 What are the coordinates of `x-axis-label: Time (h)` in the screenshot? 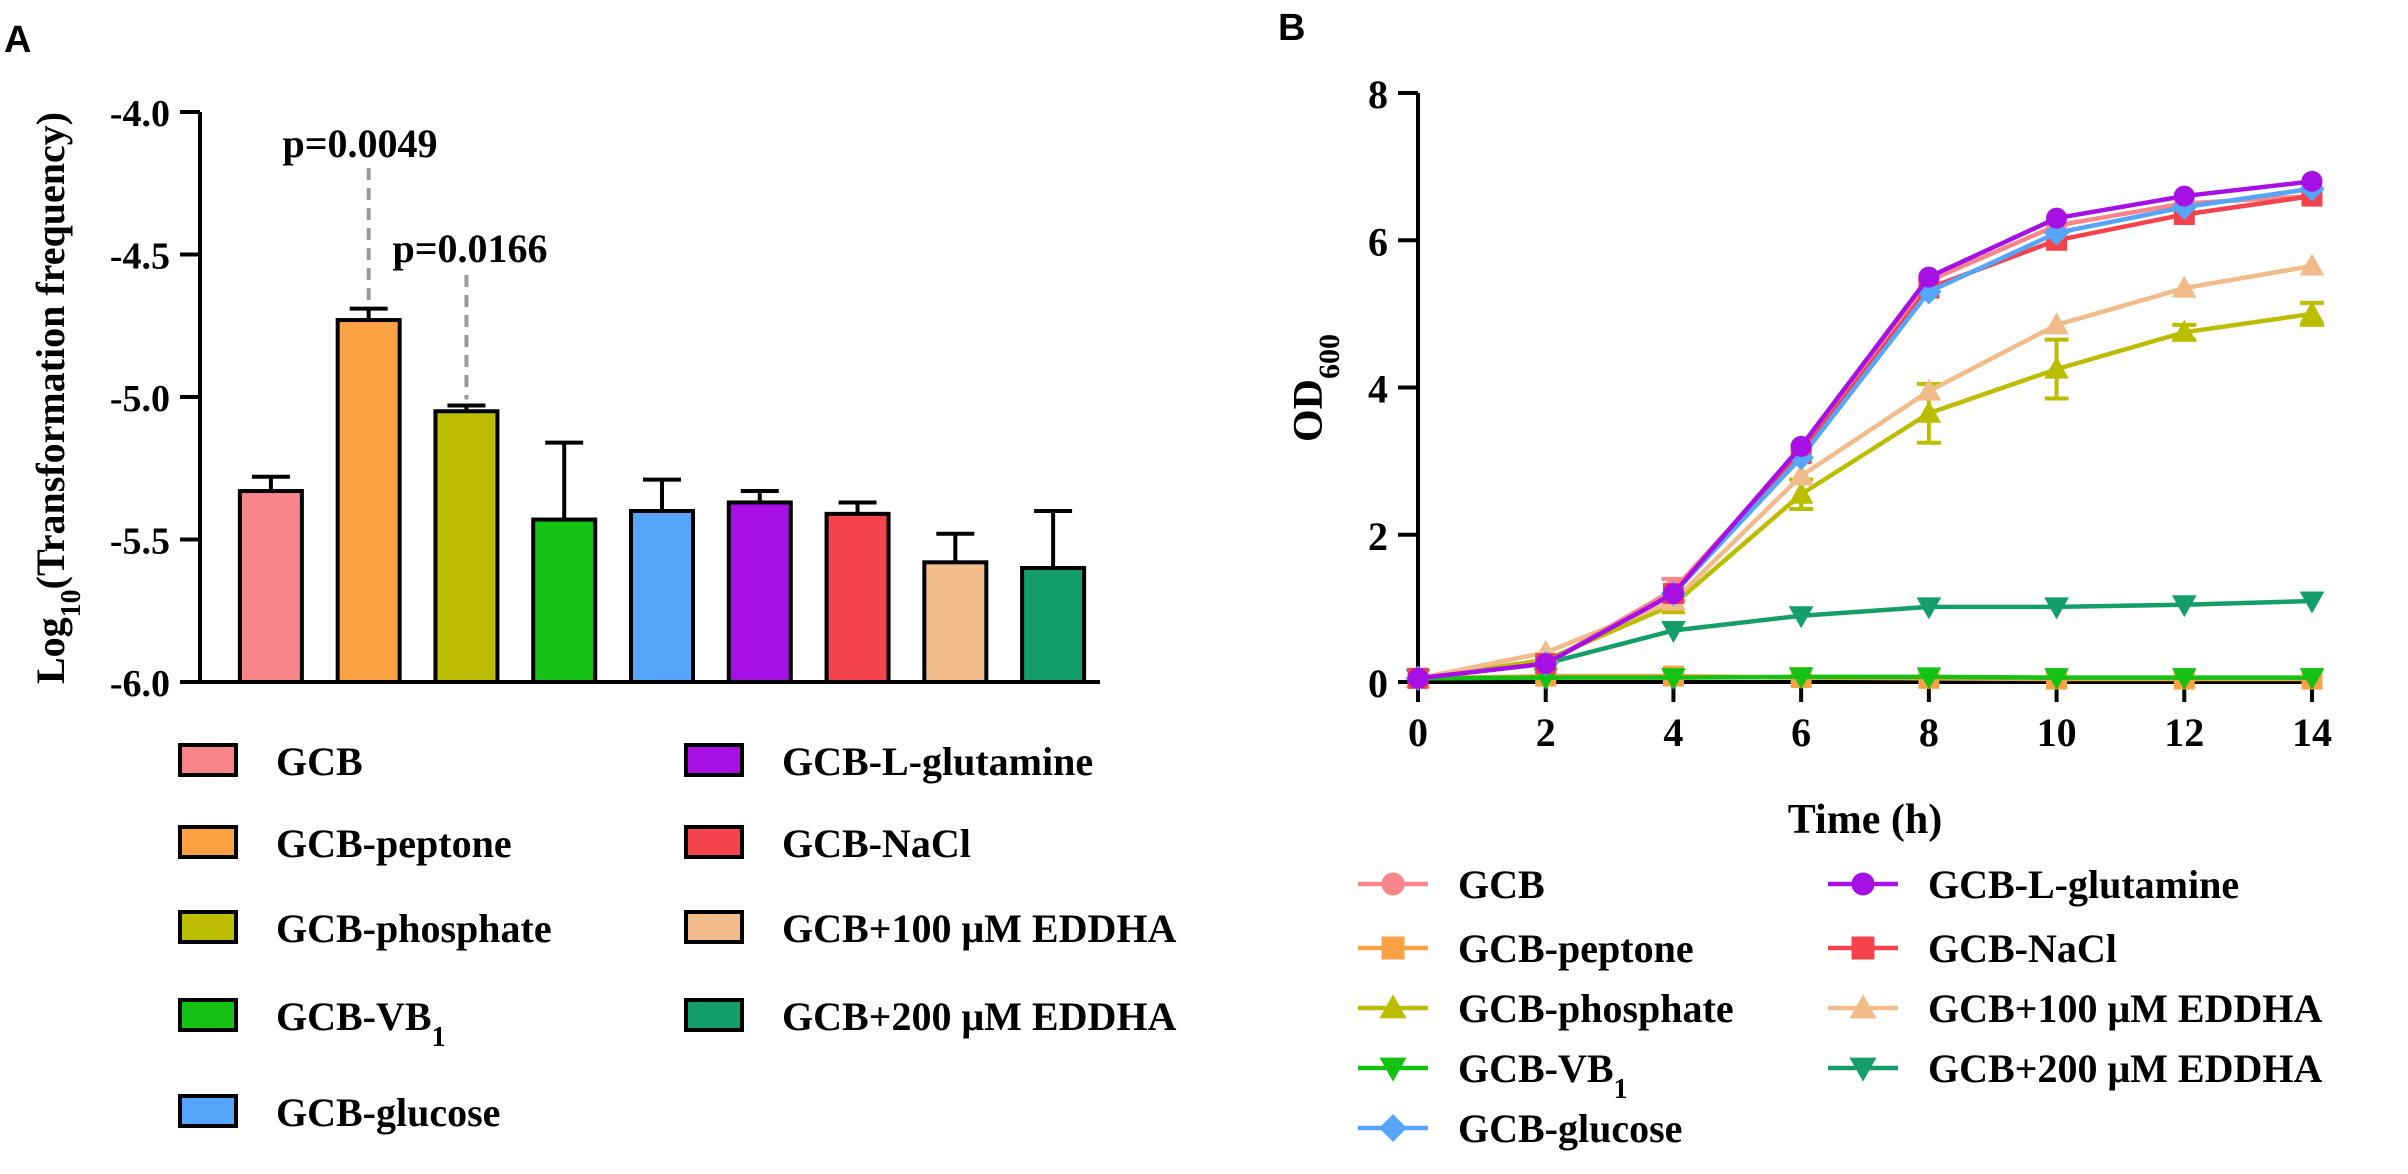 It's located at (1865, 820).